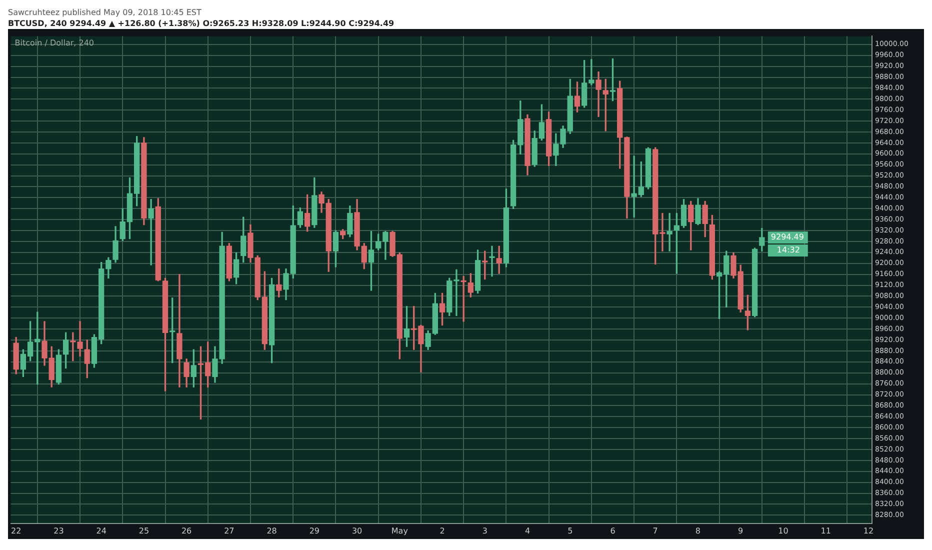 Image resolution: width=932 pixels, height=550 pixels. I want to click on x-tick-label: 4, so click(527, 531).